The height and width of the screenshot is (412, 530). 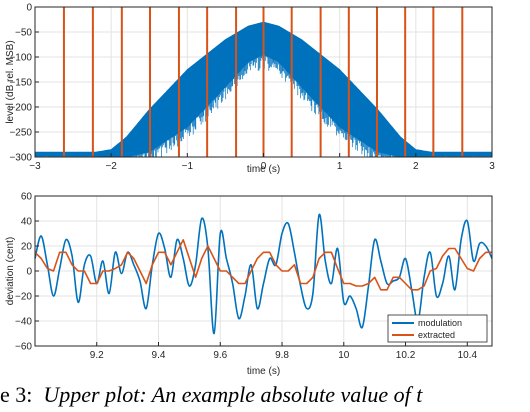 I want to click on y-tick-label: −40, so click(x=23, y=322).